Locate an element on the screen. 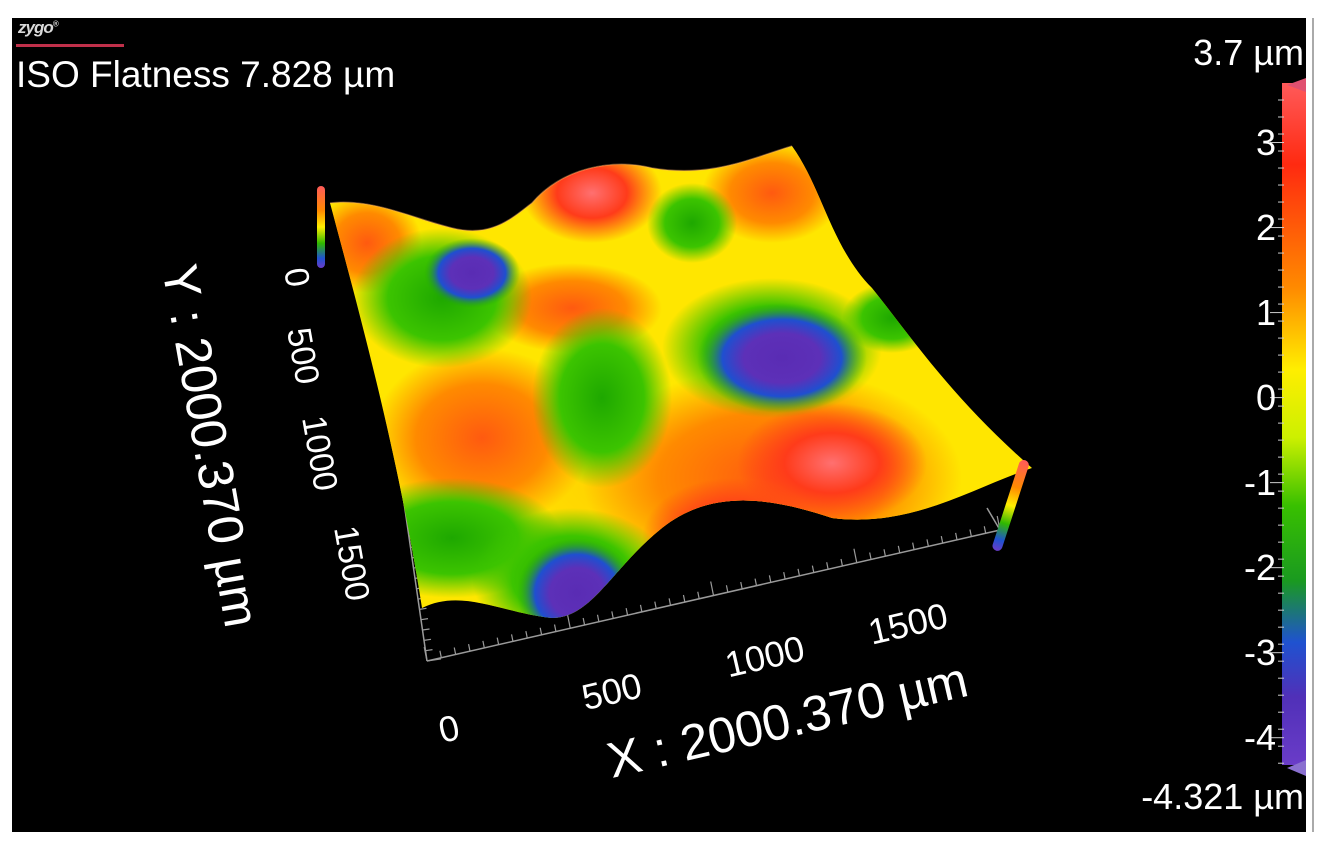 This screenshot has height=856, width=1340. colorbar-tick-label: -4 is located at coordinates (1259, 737).